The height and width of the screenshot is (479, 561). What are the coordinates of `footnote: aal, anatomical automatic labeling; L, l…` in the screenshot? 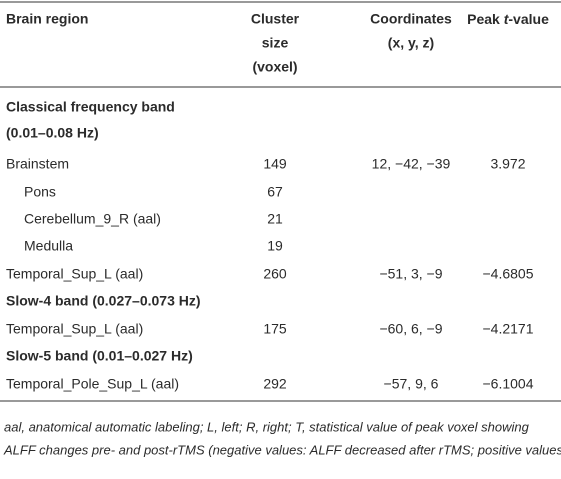 It's located at (267, 426).